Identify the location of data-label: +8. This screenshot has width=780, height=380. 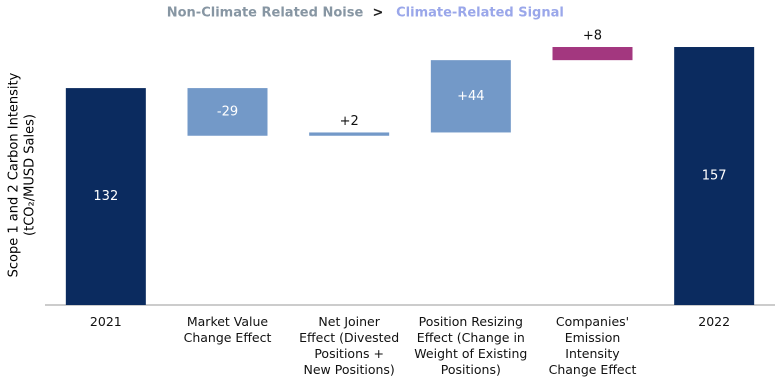
(592, 36).